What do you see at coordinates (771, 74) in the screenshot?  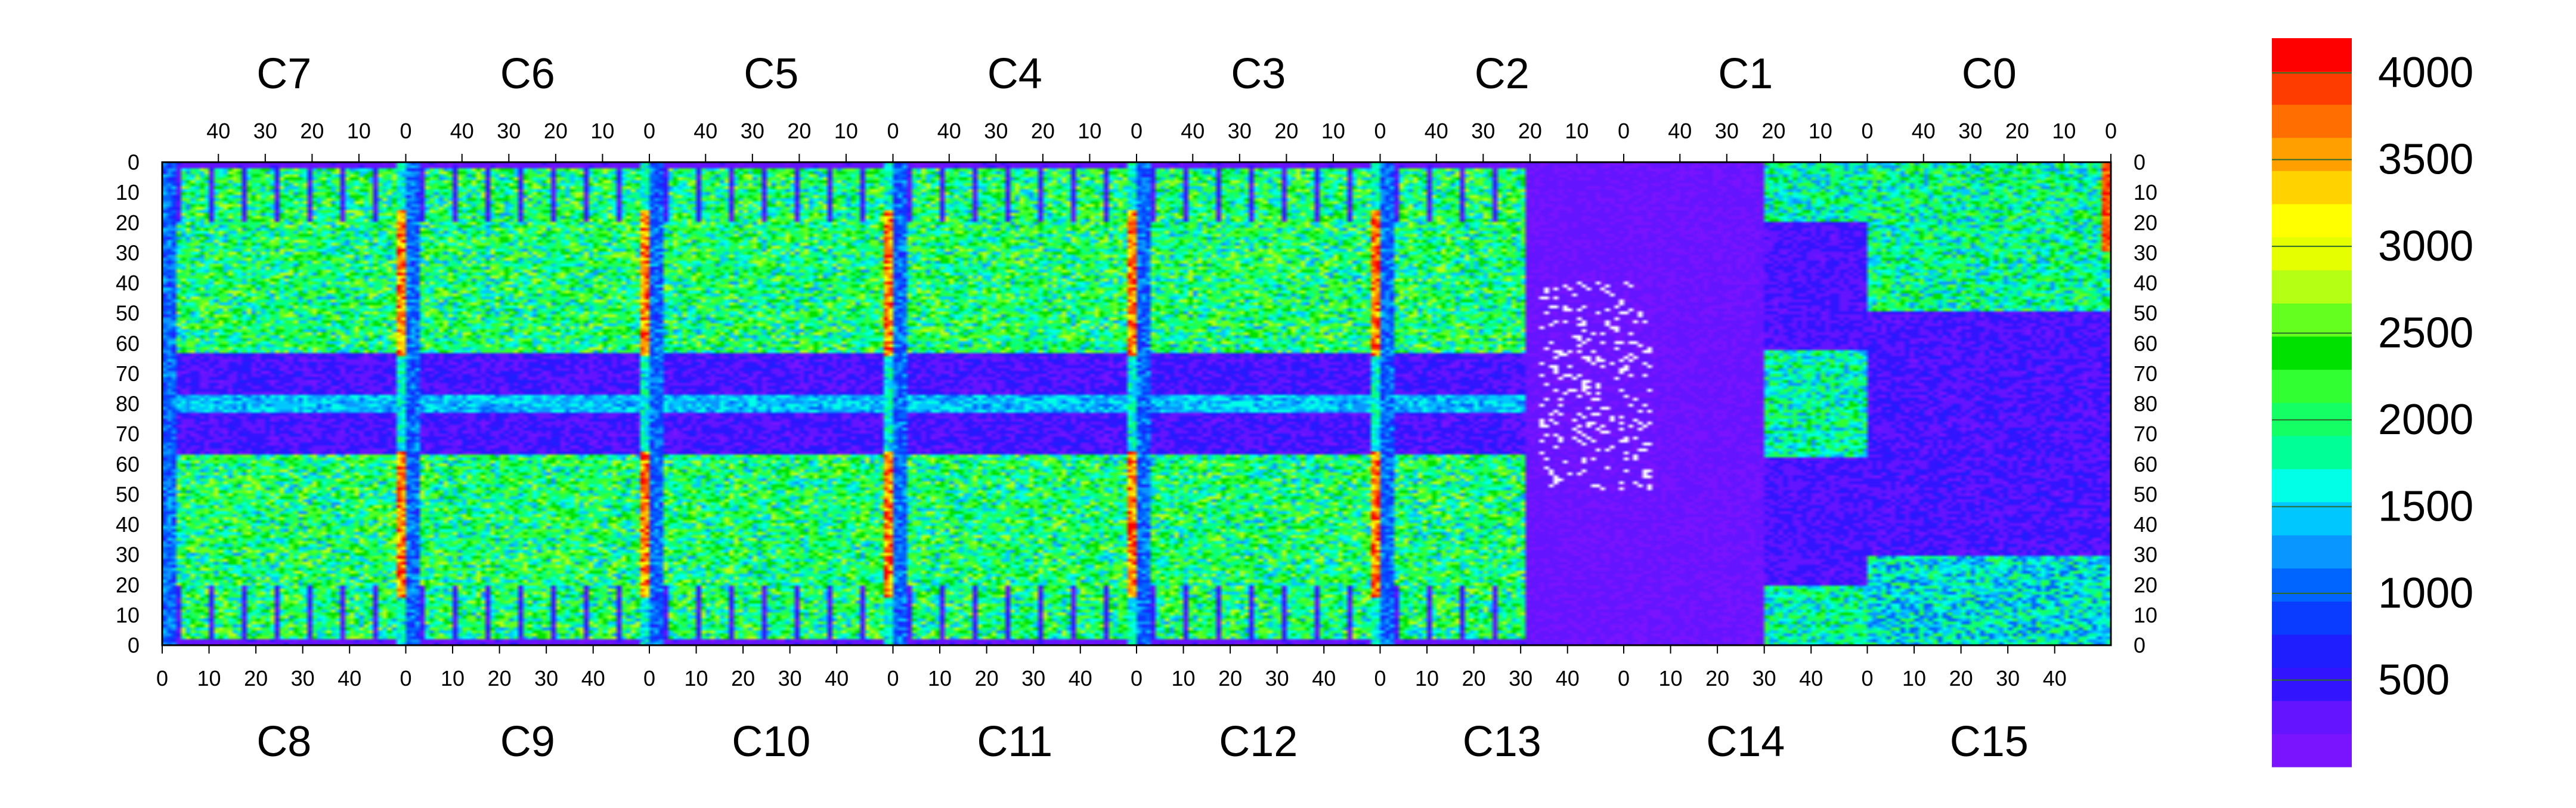 I see `chip-label-c5: C5` at bounding box center [771, 74].